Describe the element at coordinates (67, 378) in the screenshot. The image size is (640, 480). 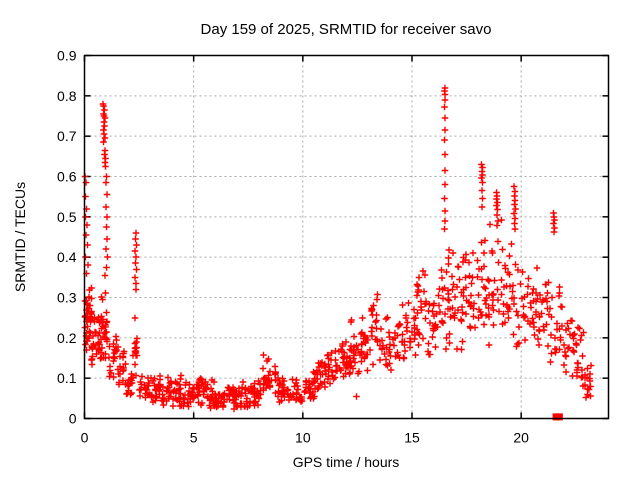
I see `y-tick-label: 0.1` at that location.